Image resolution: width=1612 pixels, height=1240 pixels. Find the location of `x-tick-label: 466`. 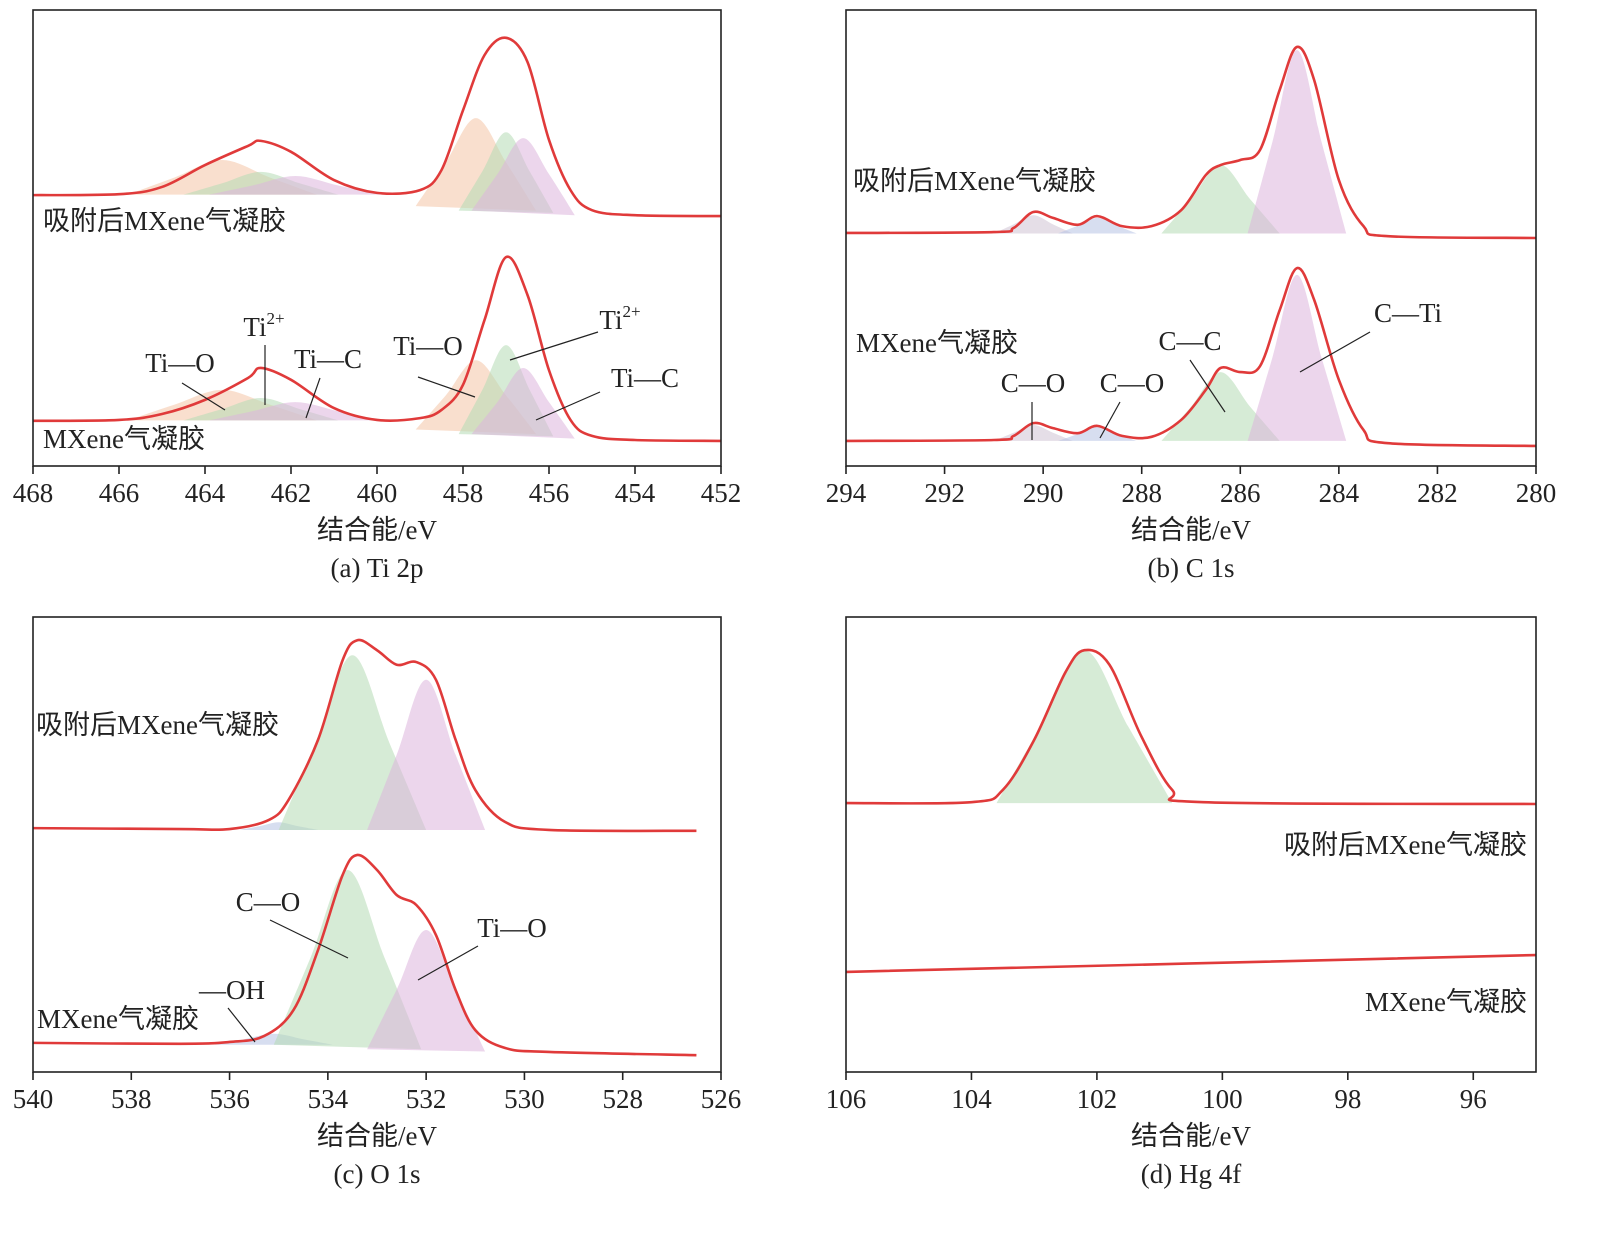

x-tick-label: 466 is located at coordinates (119, 493).